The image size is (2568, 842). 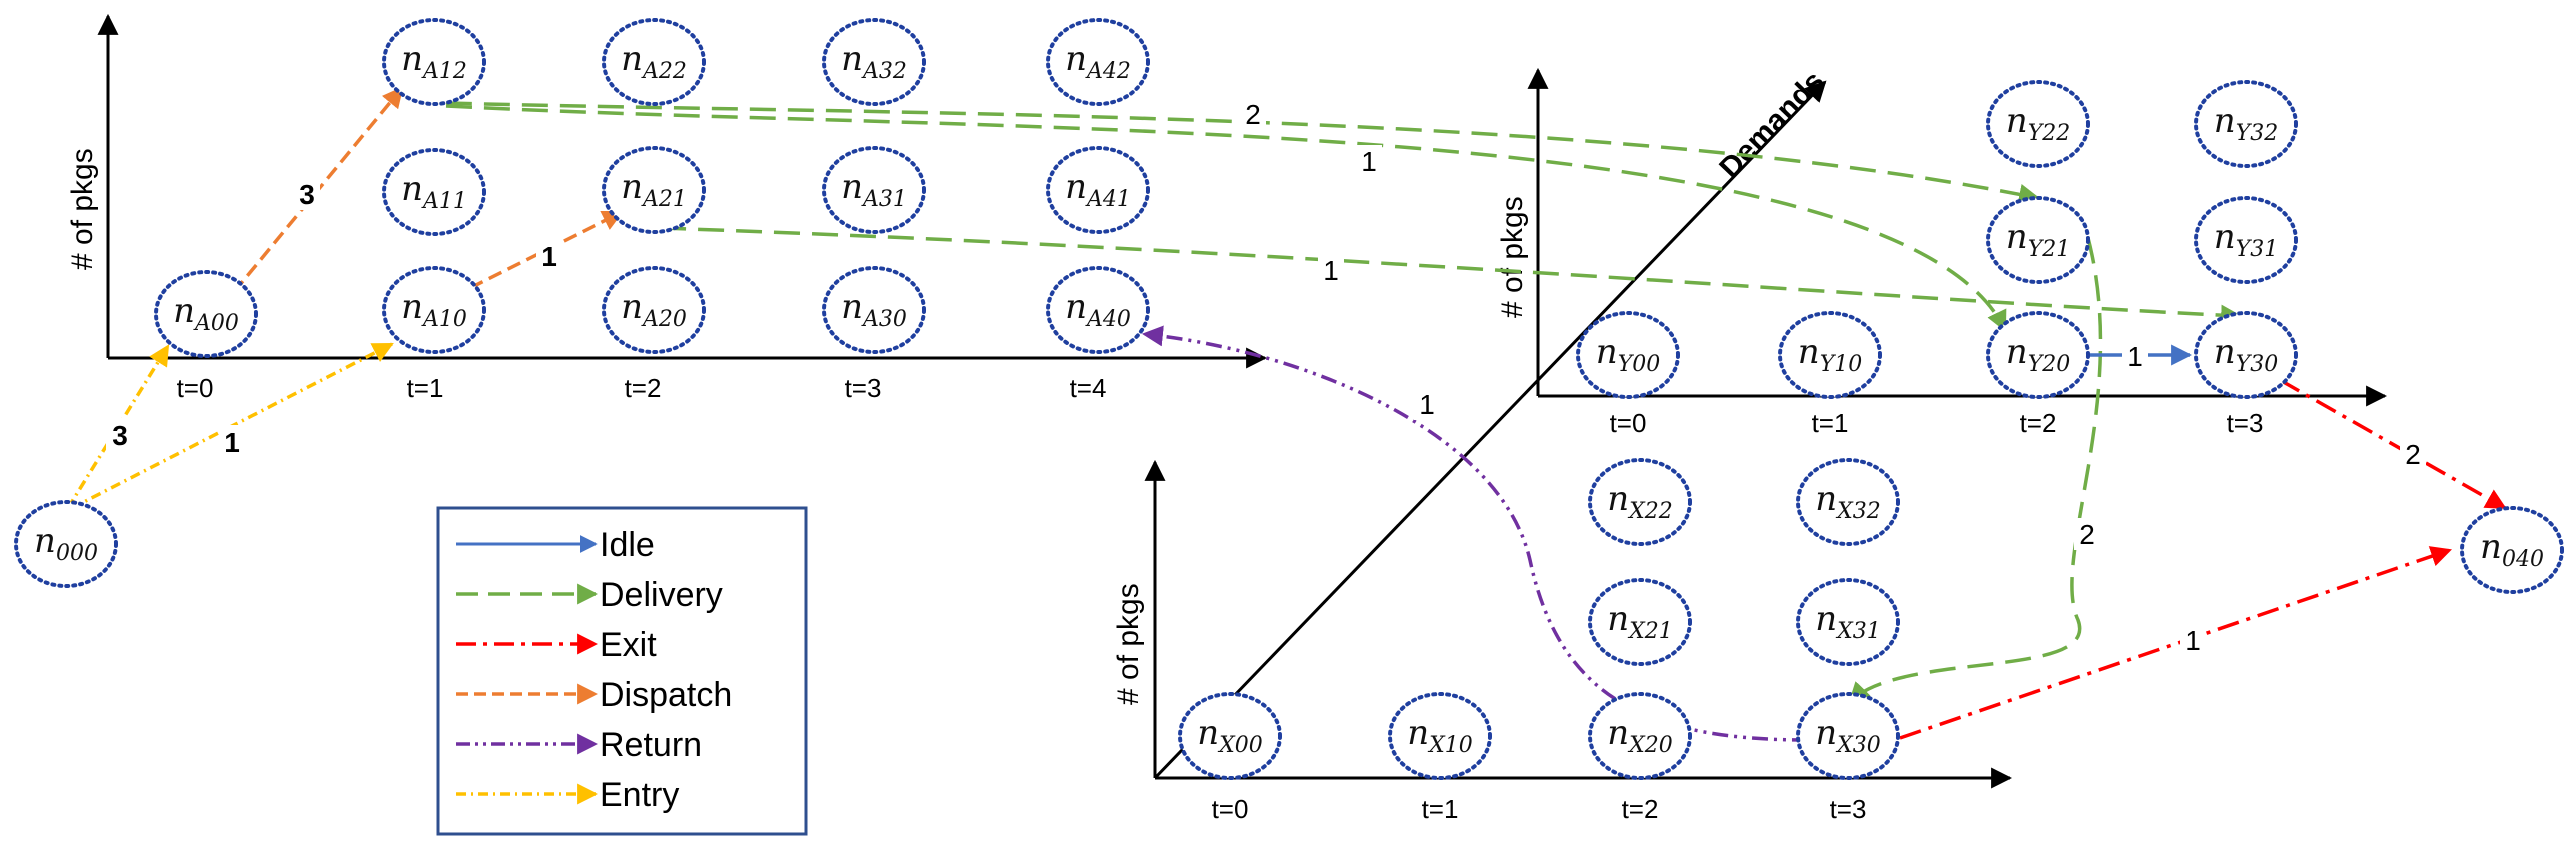 I want to click on legend-label-dispatch: Dispatch, so click(x=666, y=695).